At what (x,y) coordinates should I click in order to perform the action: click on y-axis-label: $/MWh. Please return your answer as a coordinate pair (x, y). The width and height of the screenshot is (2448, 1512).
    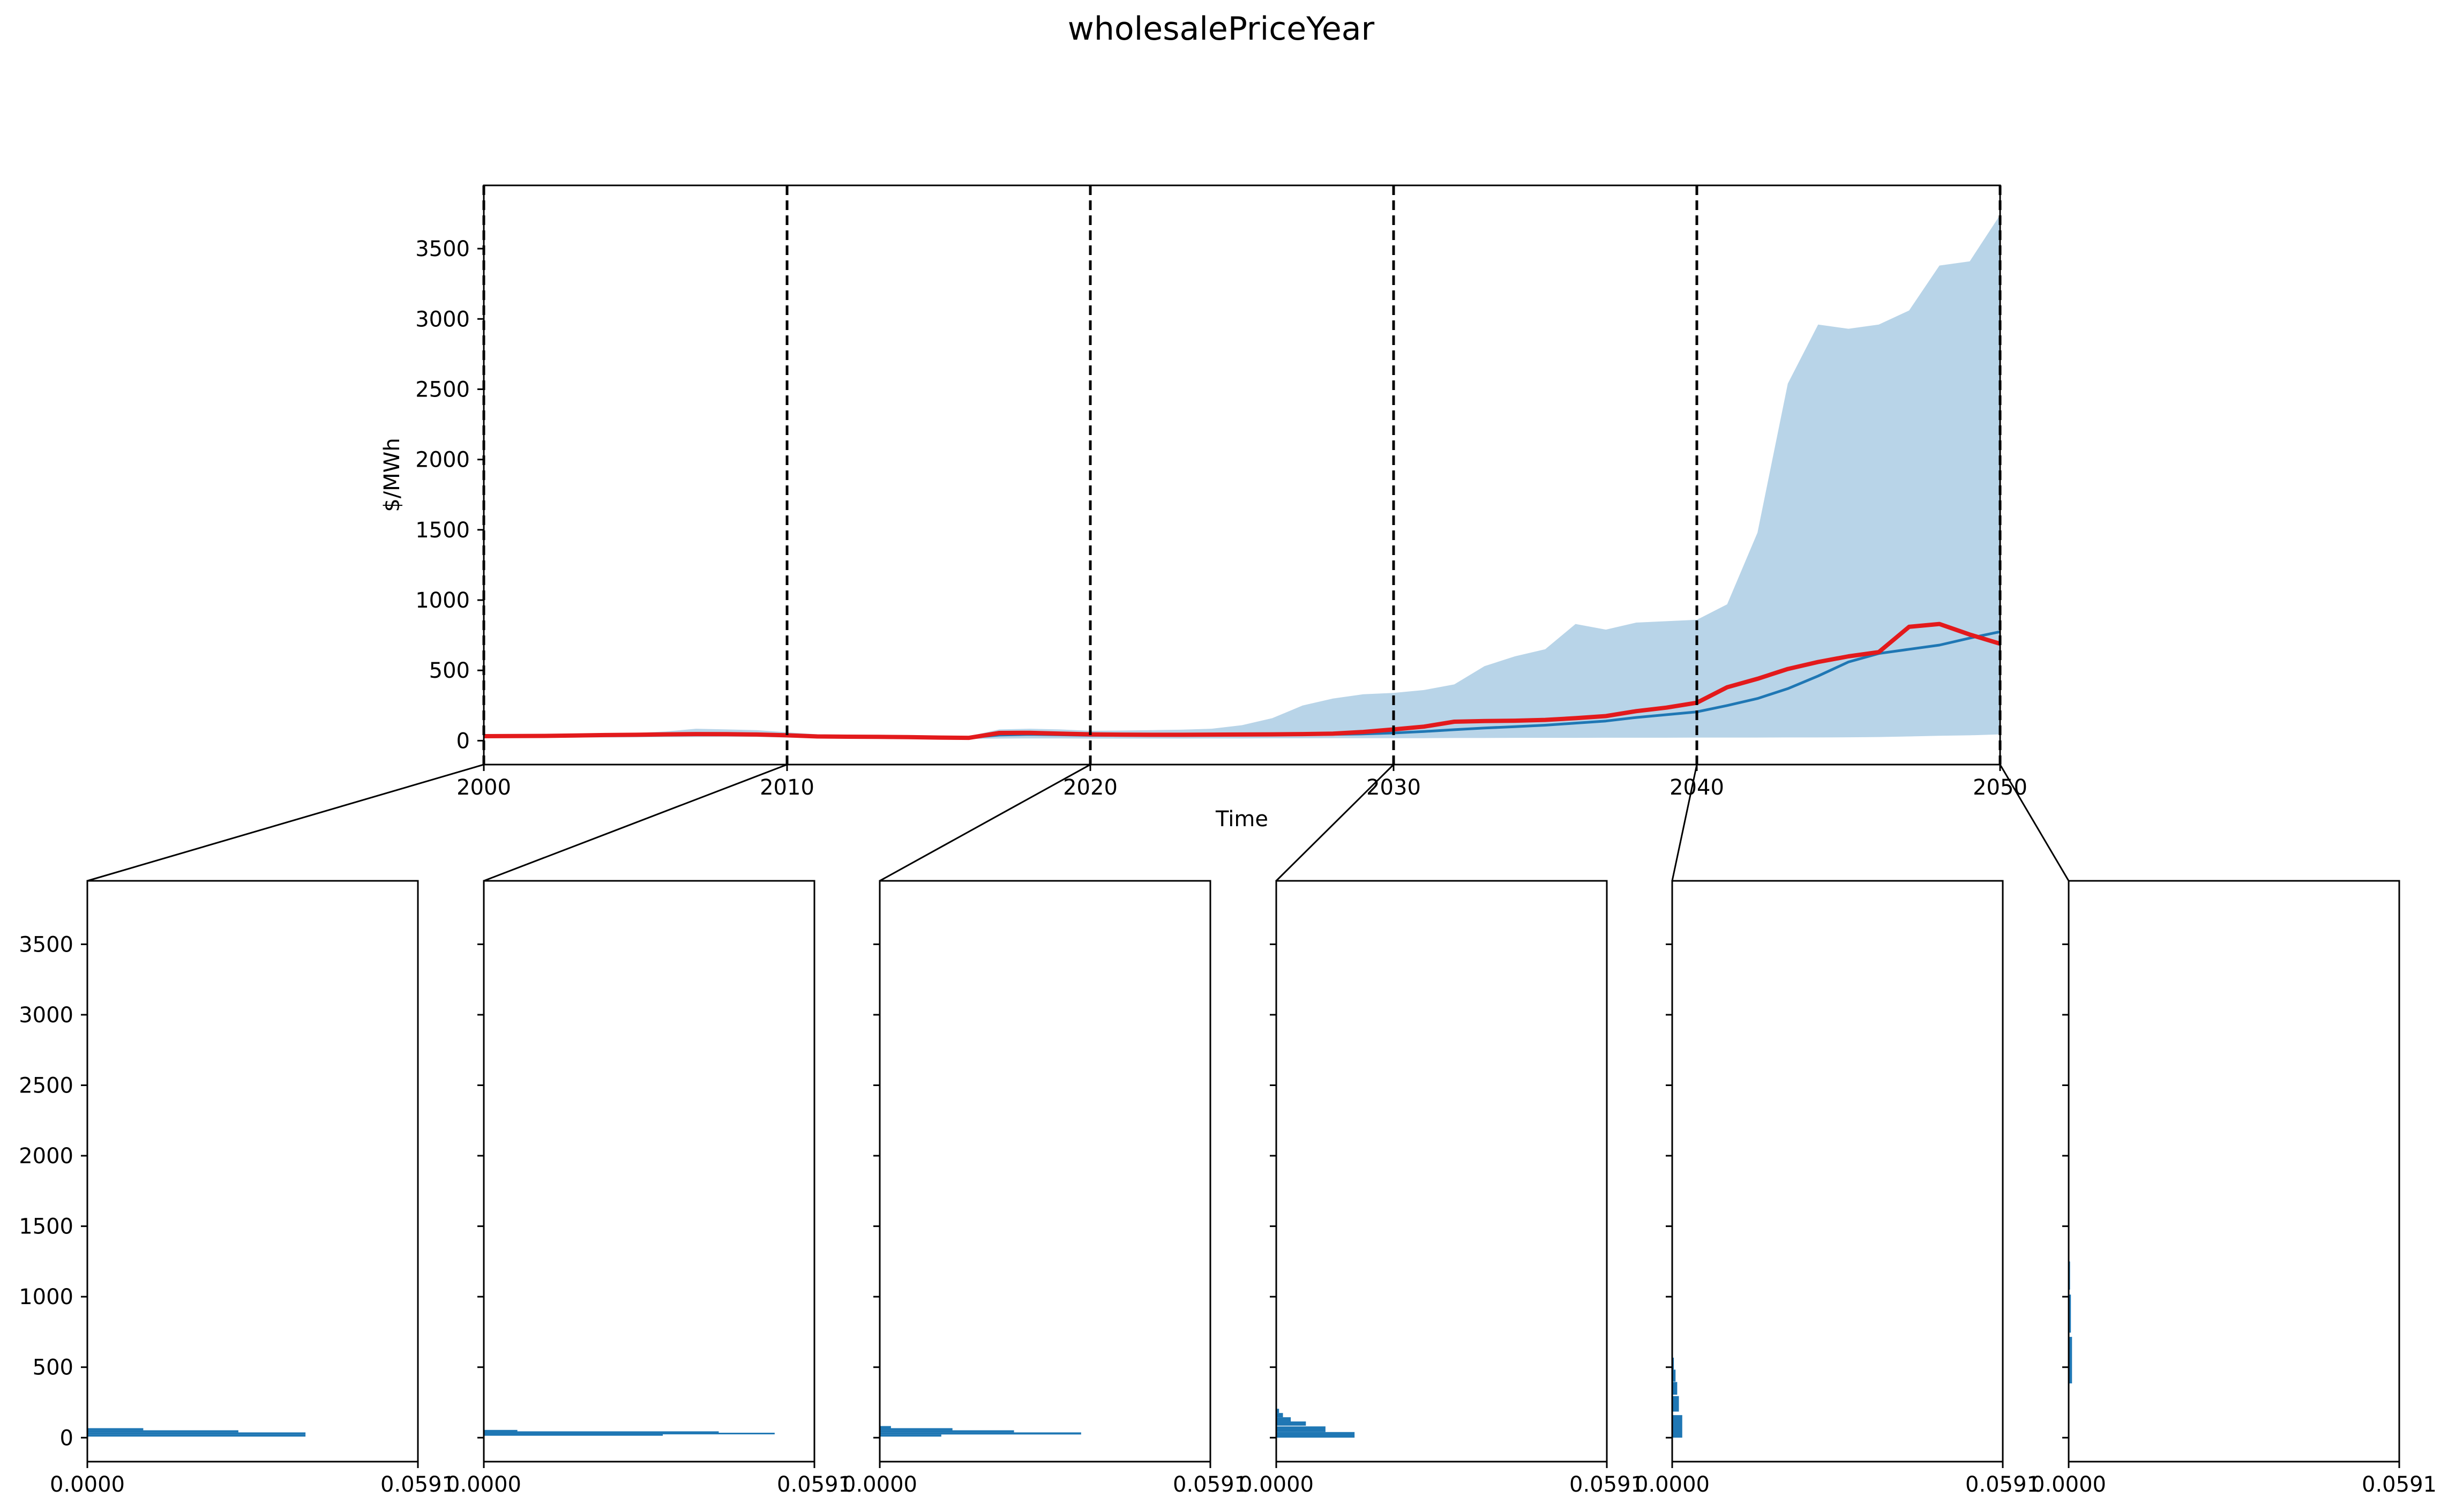
    Looking at the image, I should click on (392, 475).